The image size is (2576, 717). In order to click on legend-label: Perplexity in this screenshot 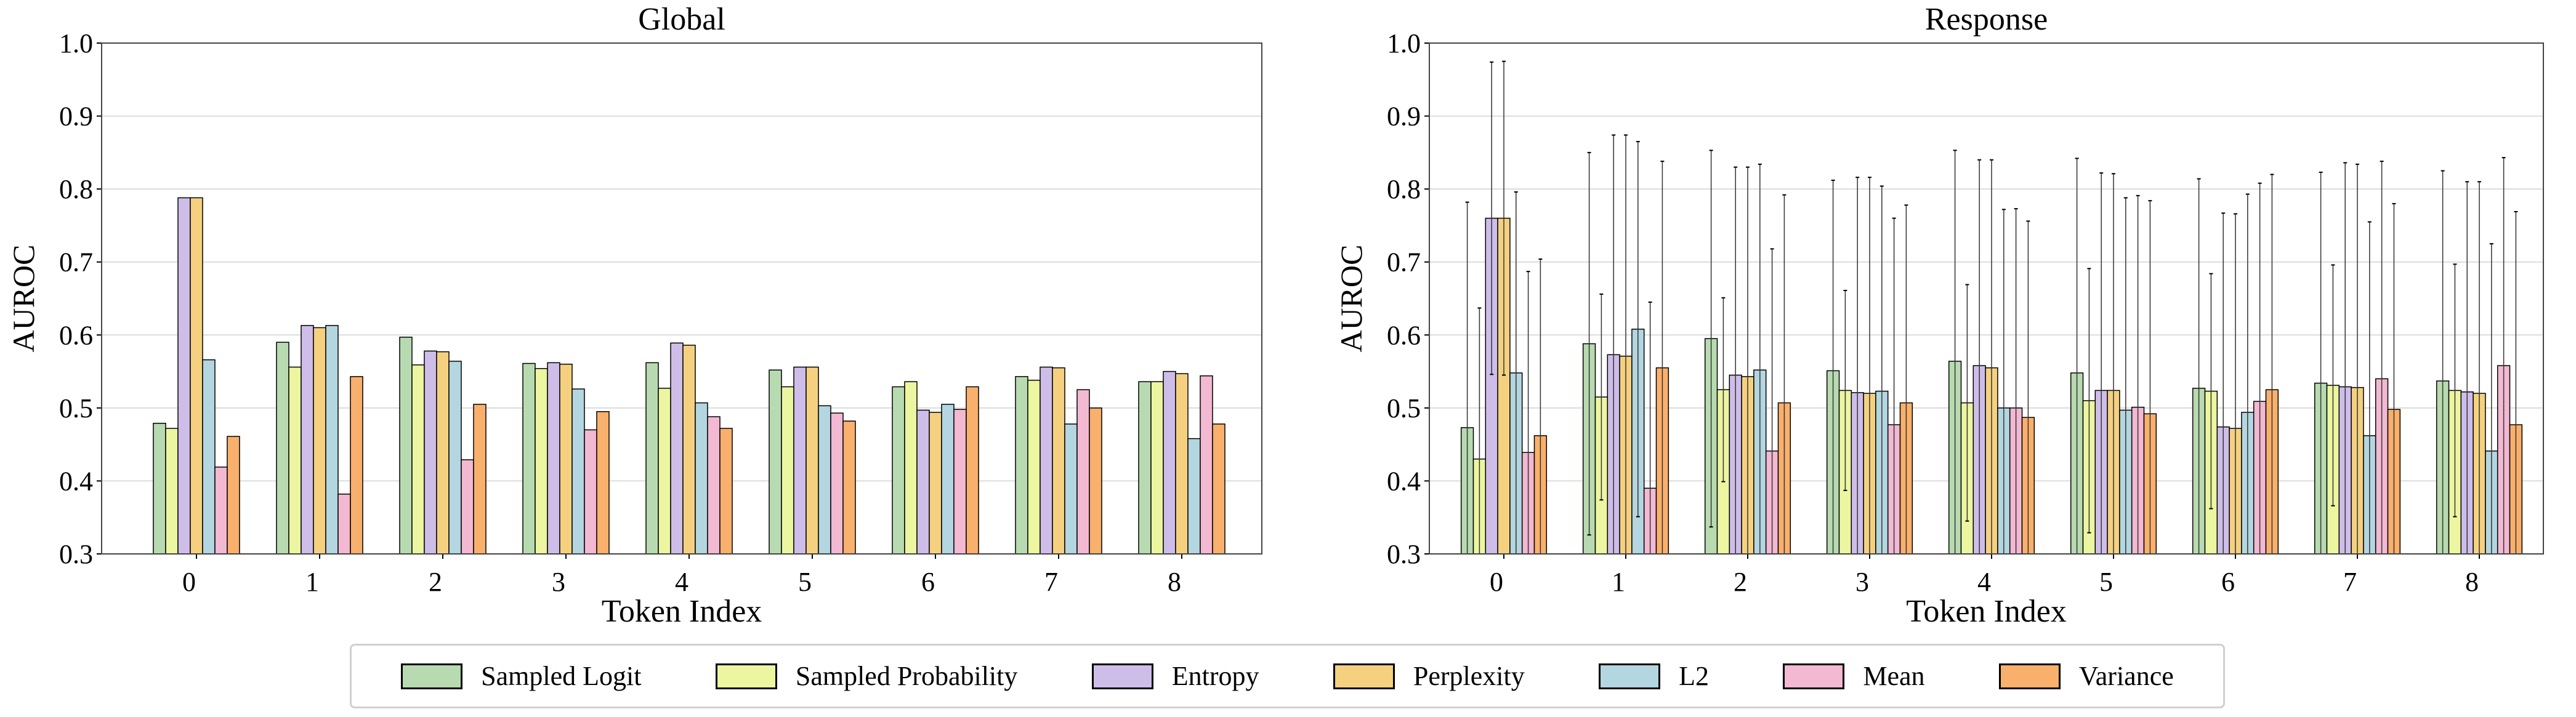, I will do `click(1469, 676)`.